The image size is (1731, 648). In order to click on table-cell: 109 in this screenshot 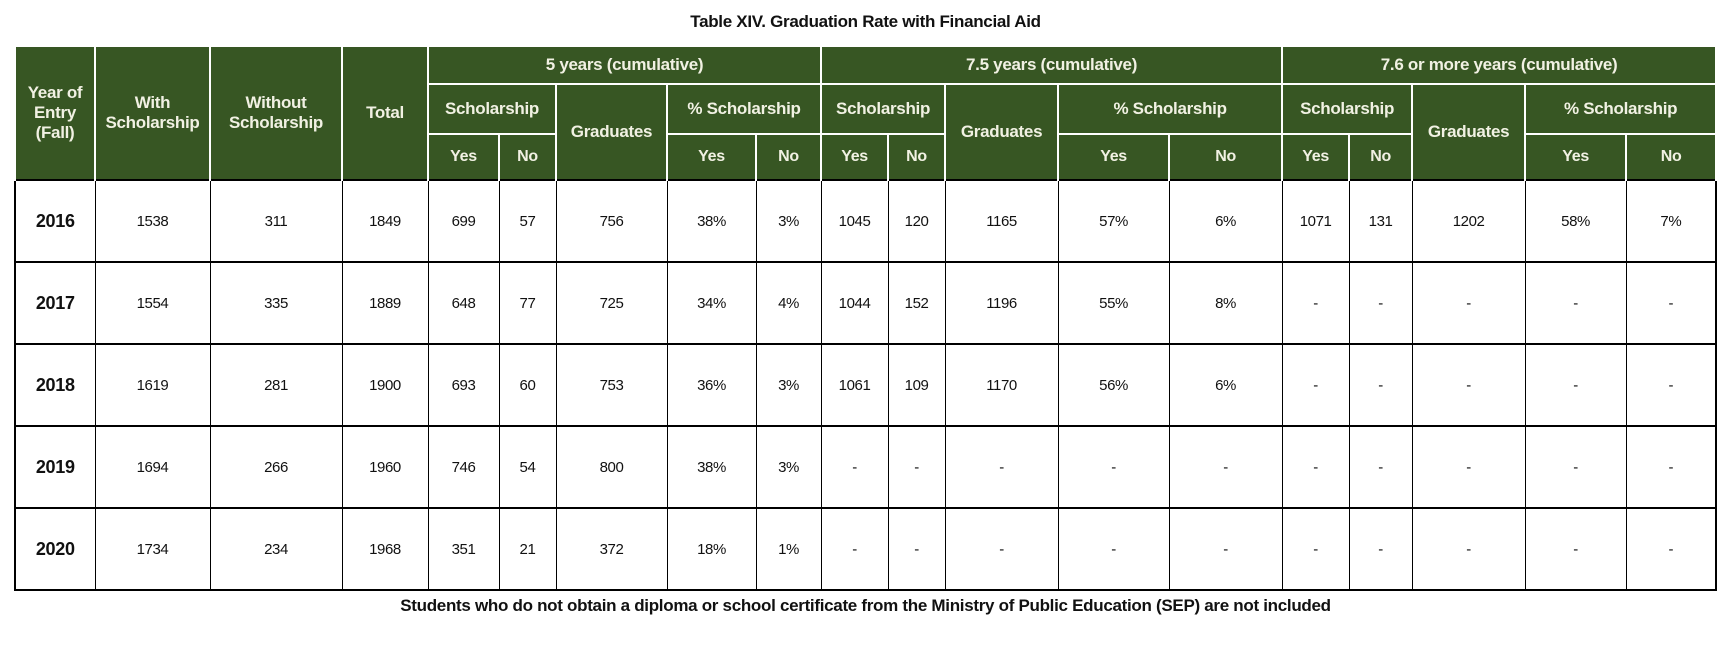, I will do `click(916, 385)`.